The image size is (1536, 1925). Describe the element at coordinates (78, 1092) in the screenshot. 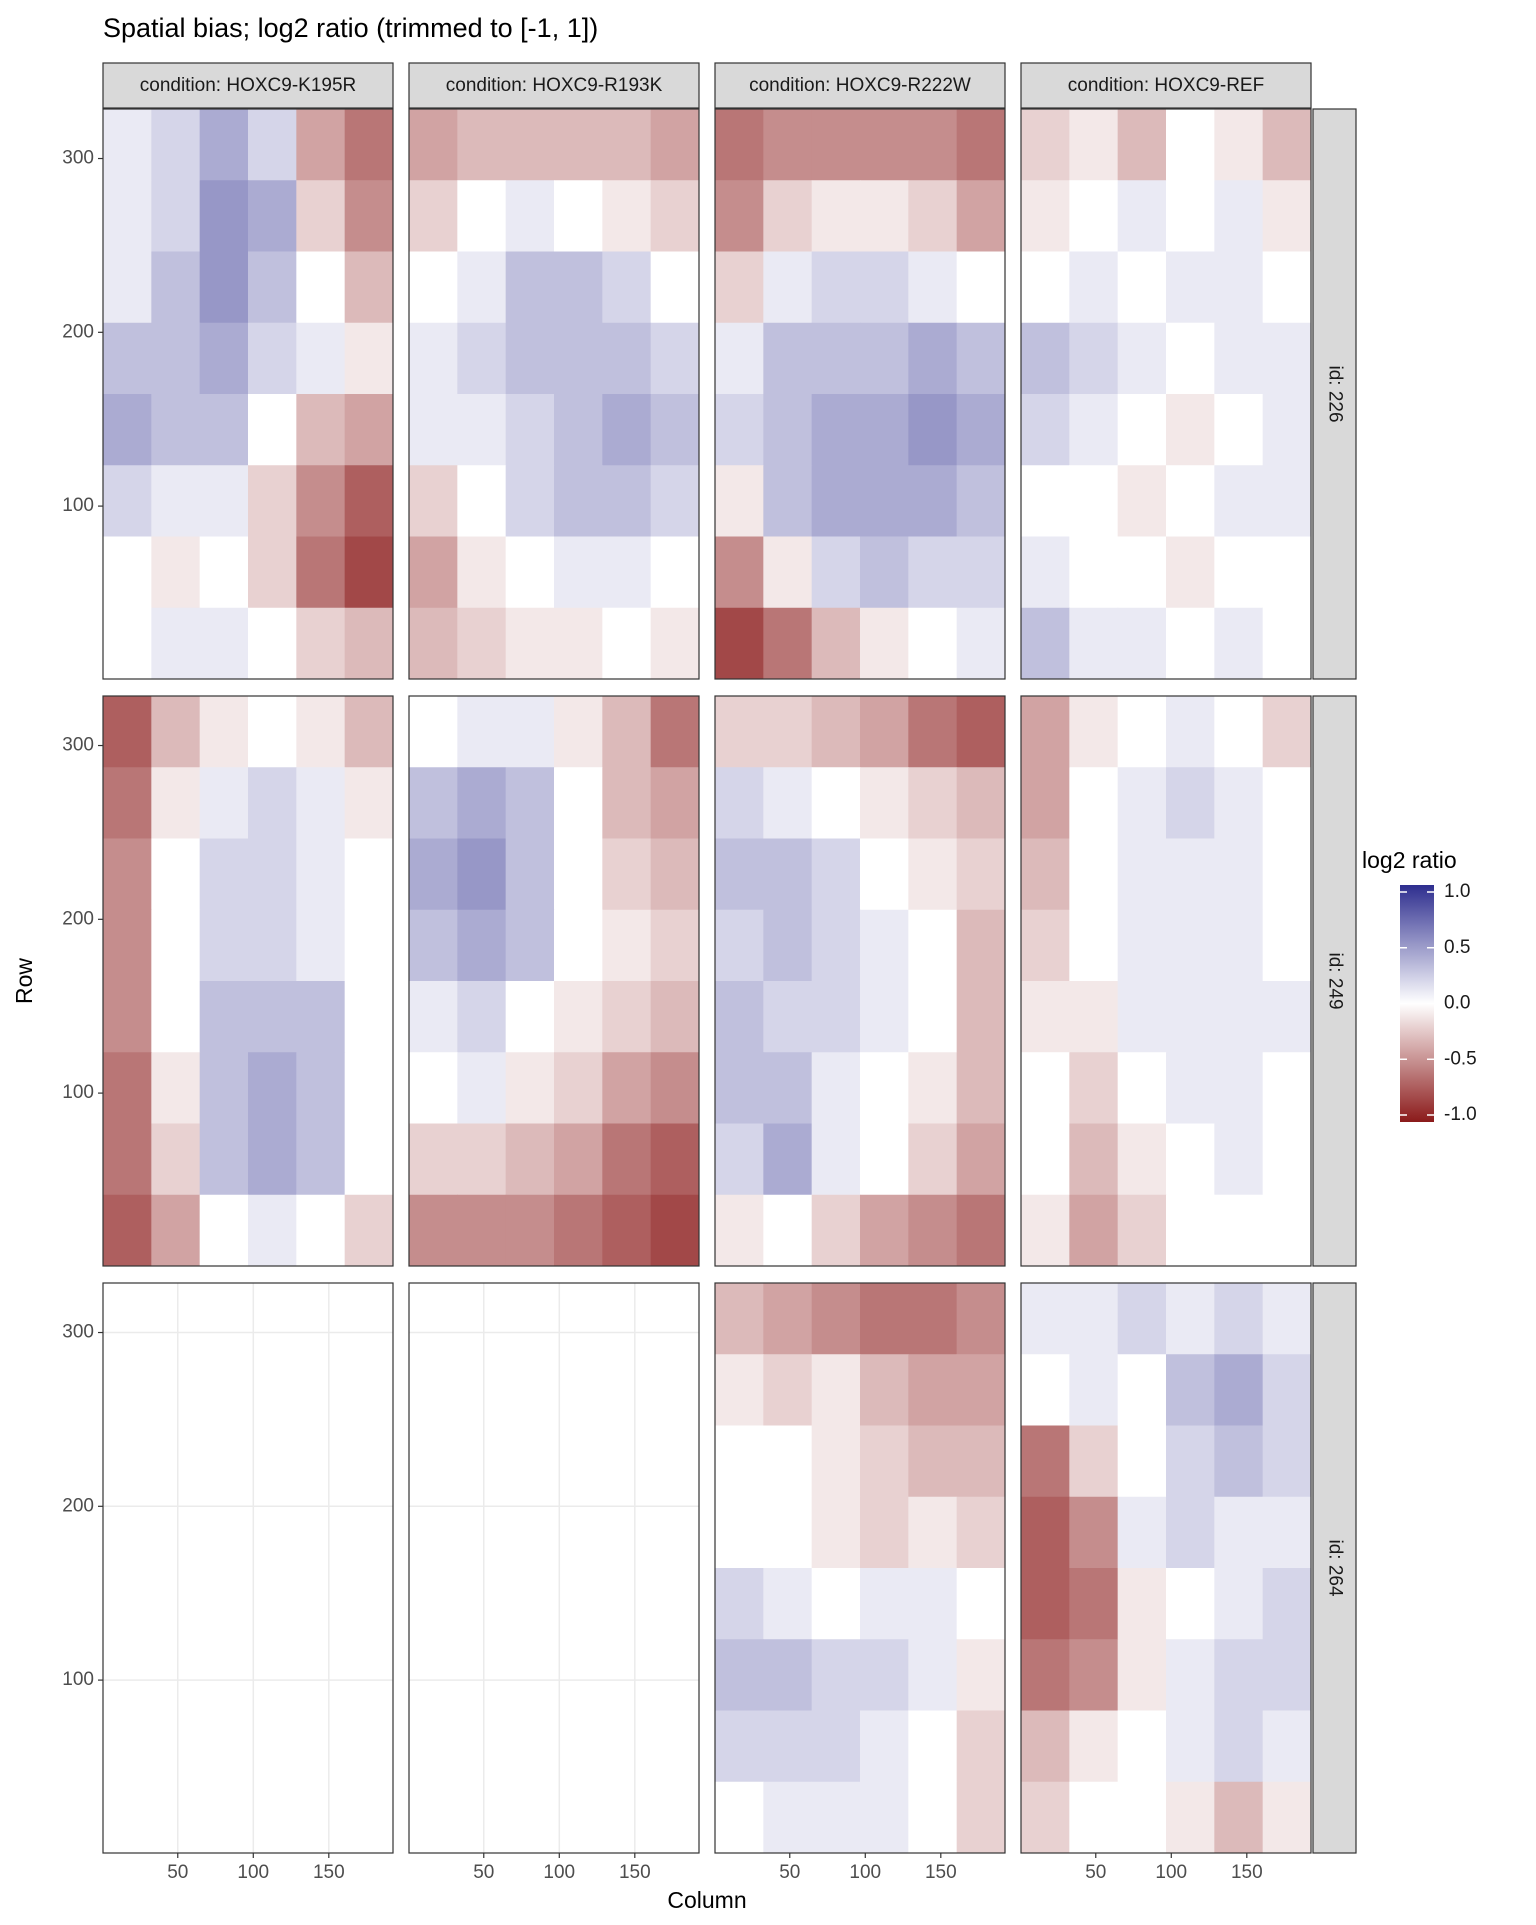

I see `y-tick-label: 100` at that location.